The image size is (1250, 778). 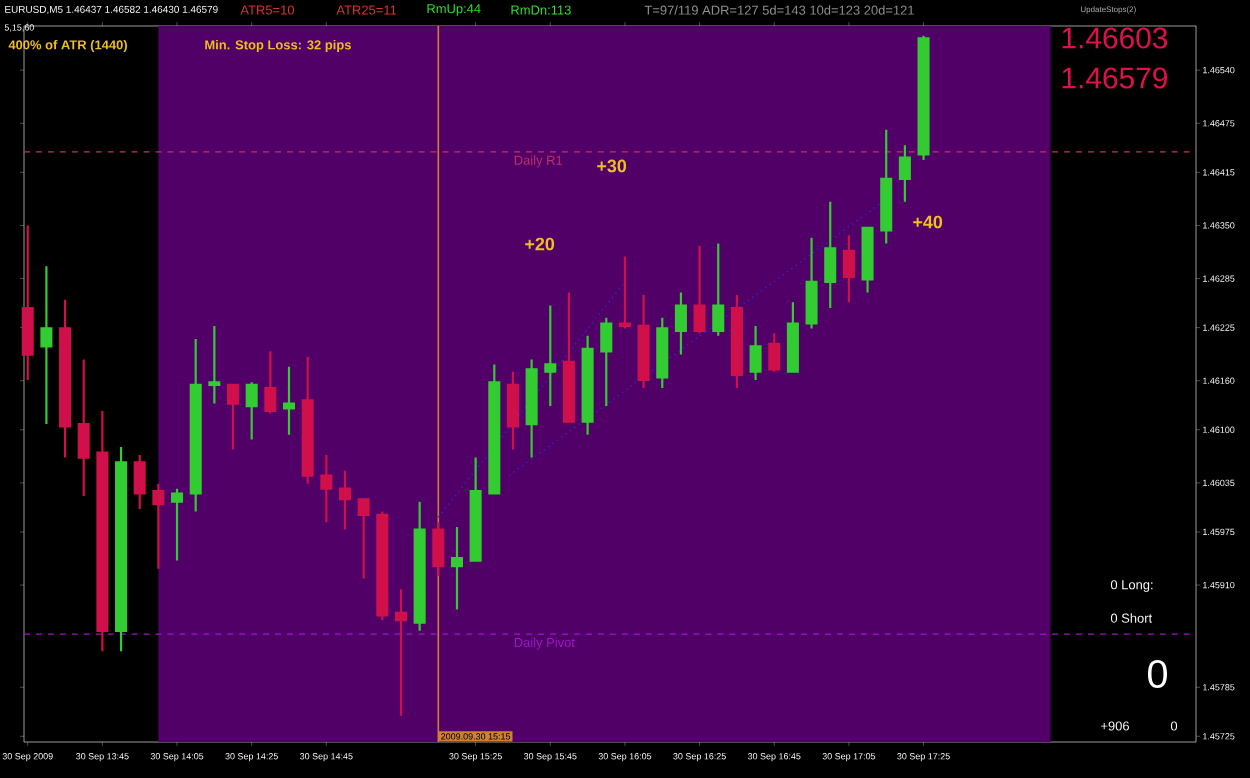 I want to click on annotation: 1.46603, so click(x=1115, y=38).